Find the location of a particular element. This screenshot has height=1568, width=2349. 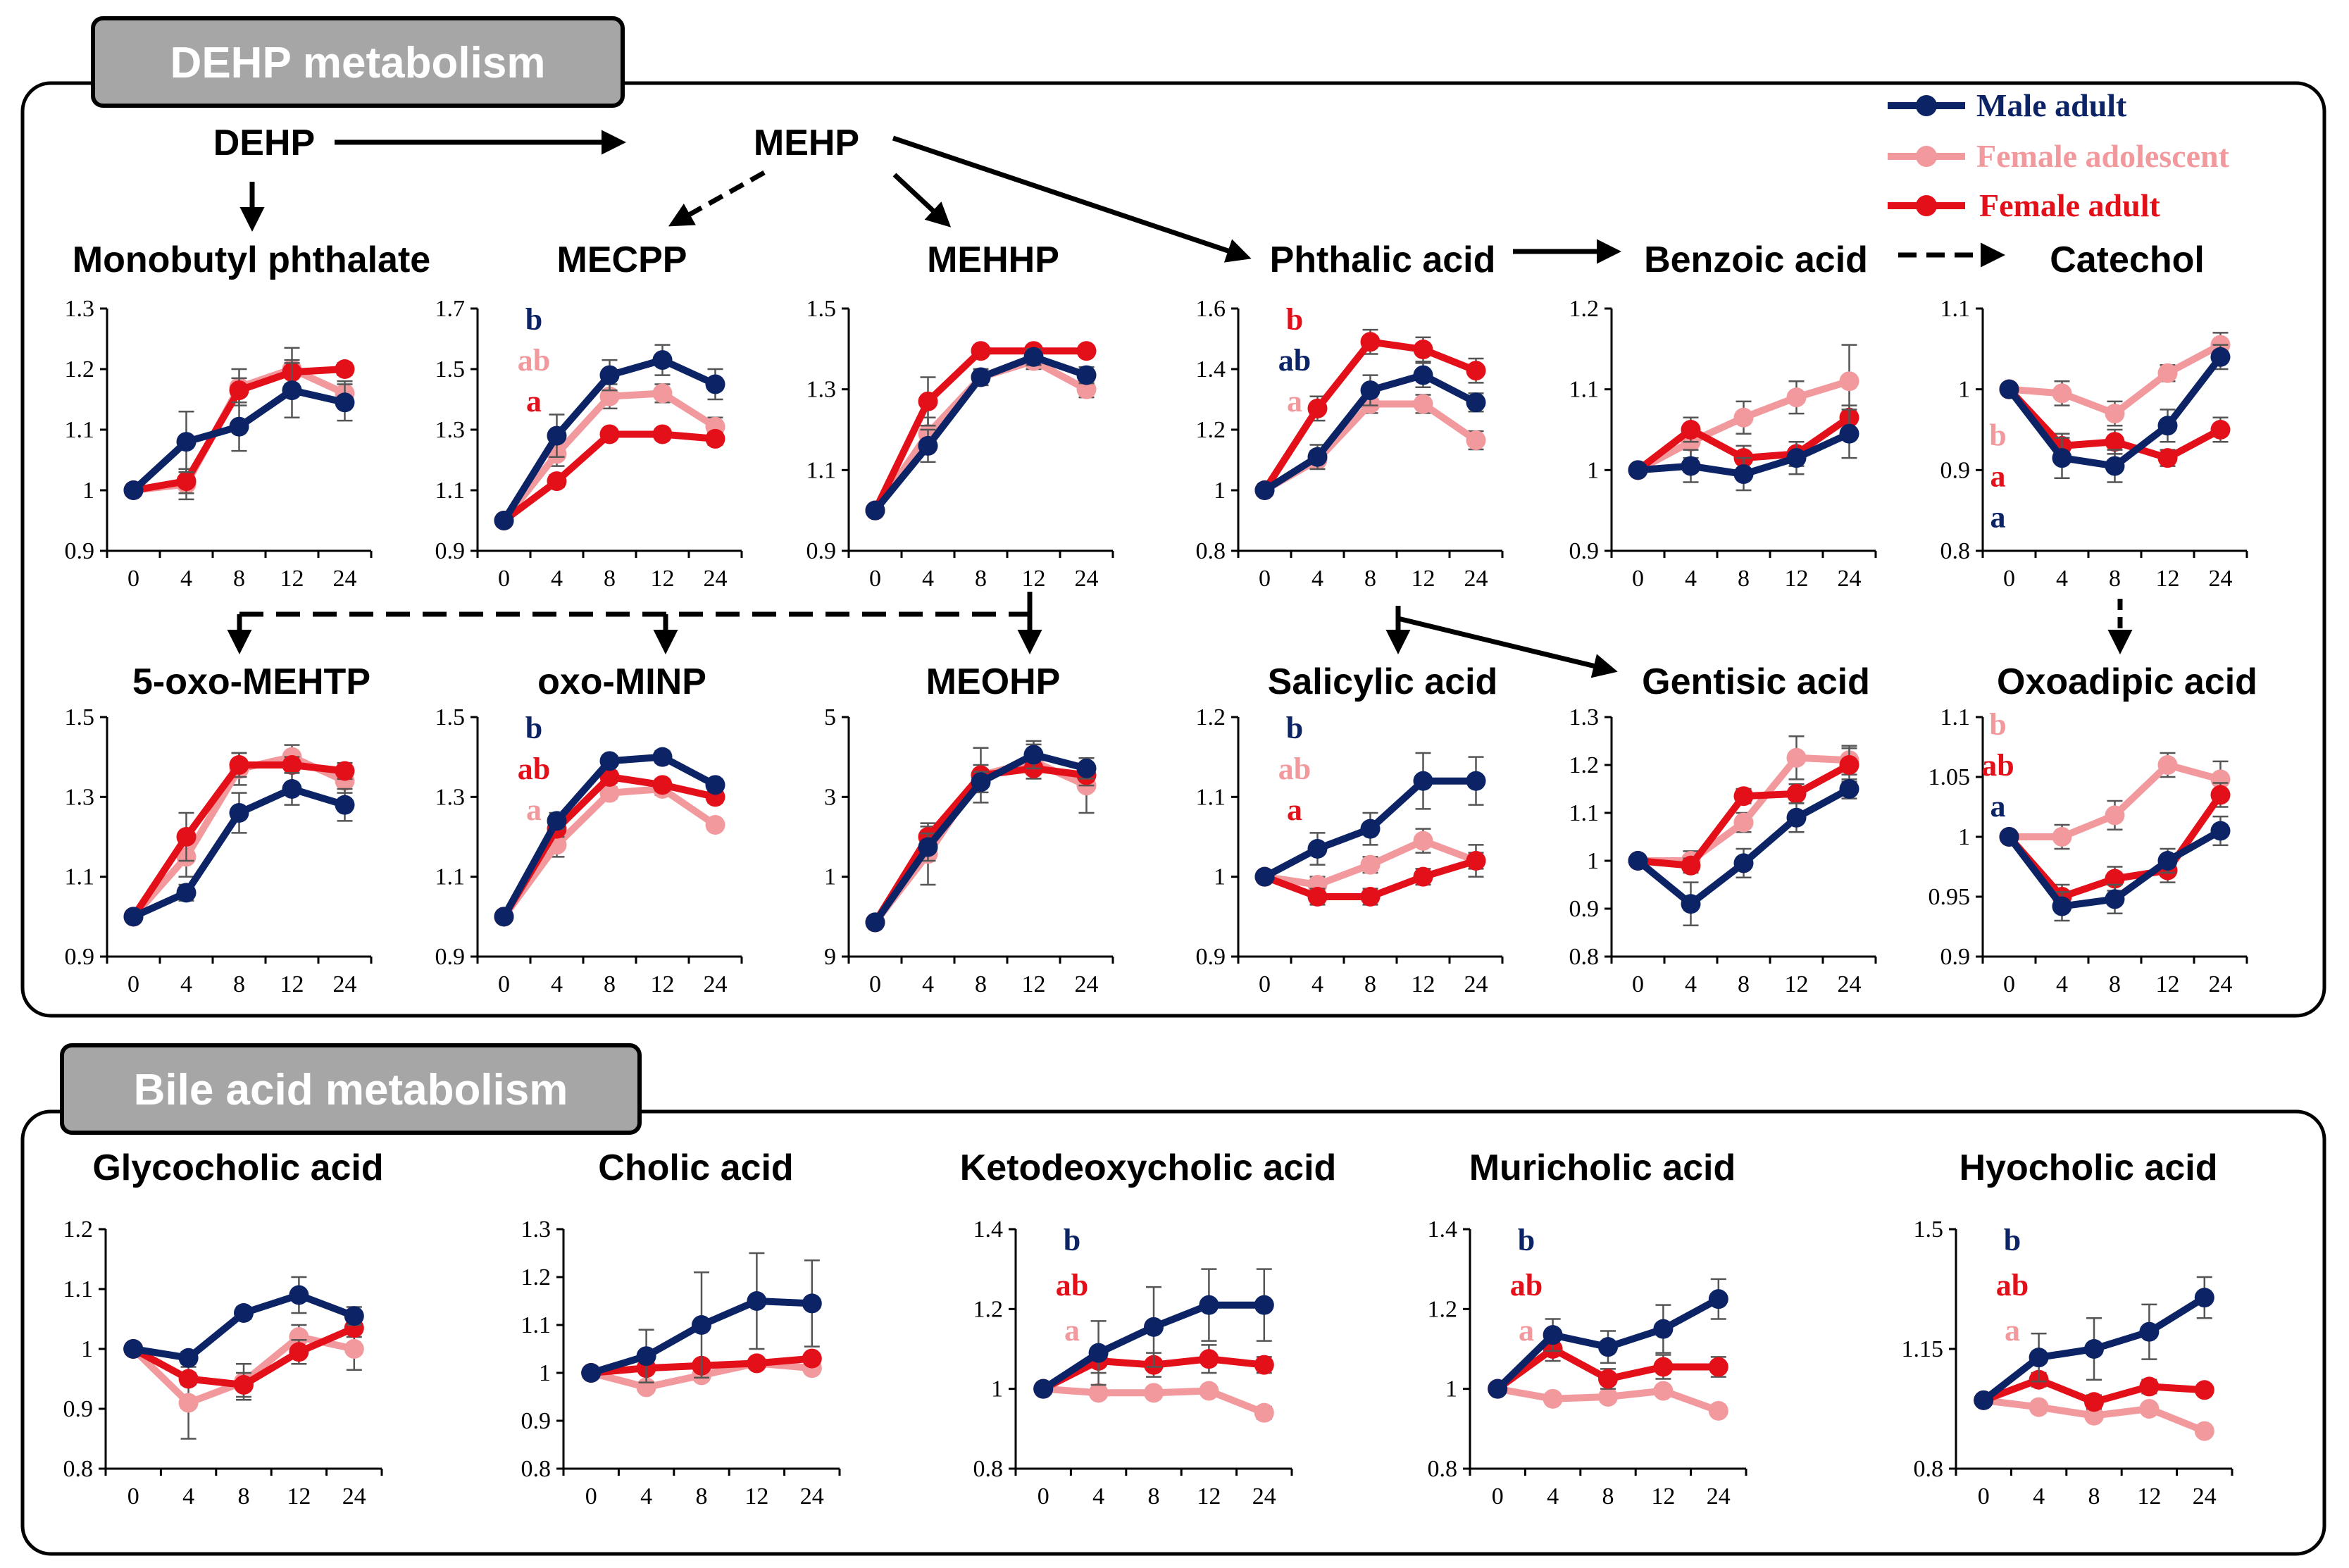

legend-item-male-adult: Male adult is located at coordinates (2008, 105).